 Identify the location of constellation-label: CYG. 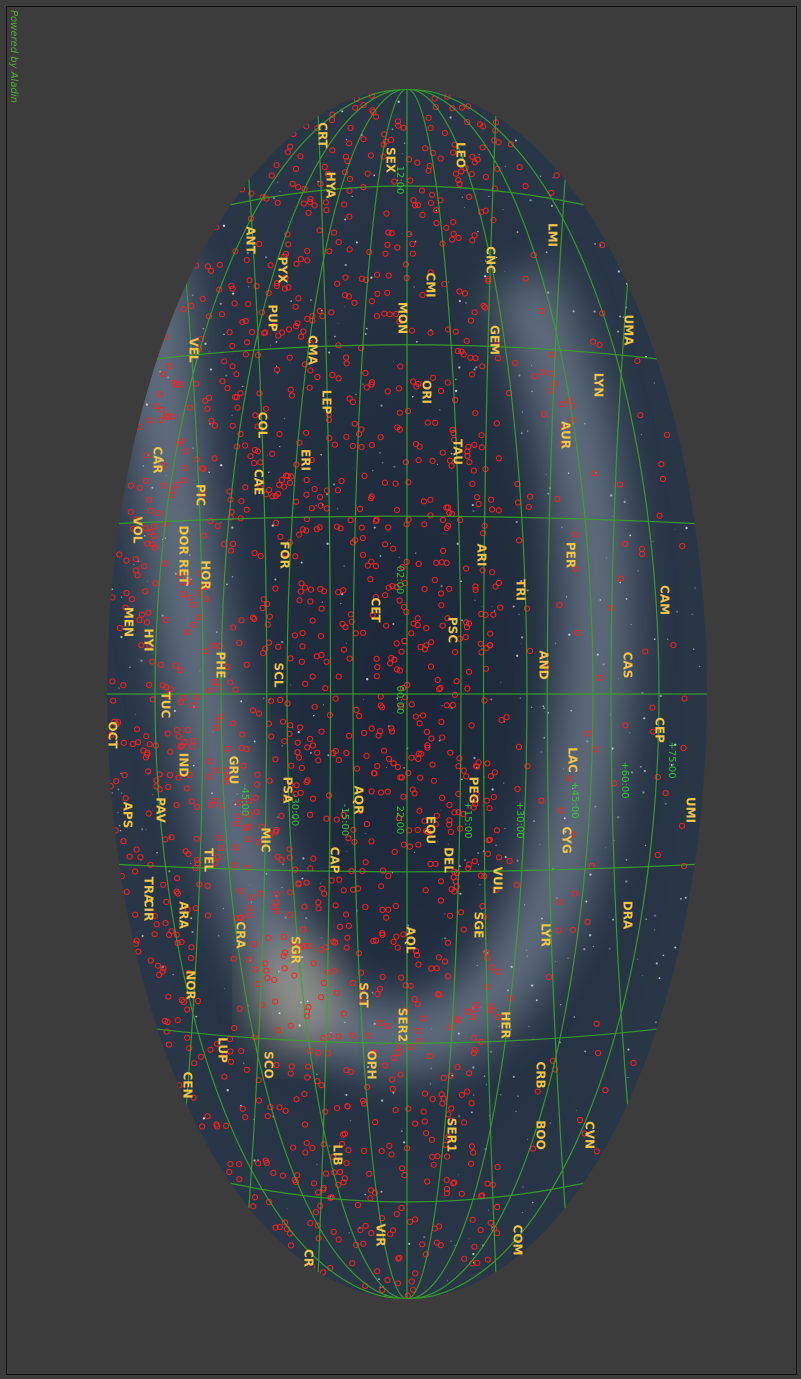
(567, 839).